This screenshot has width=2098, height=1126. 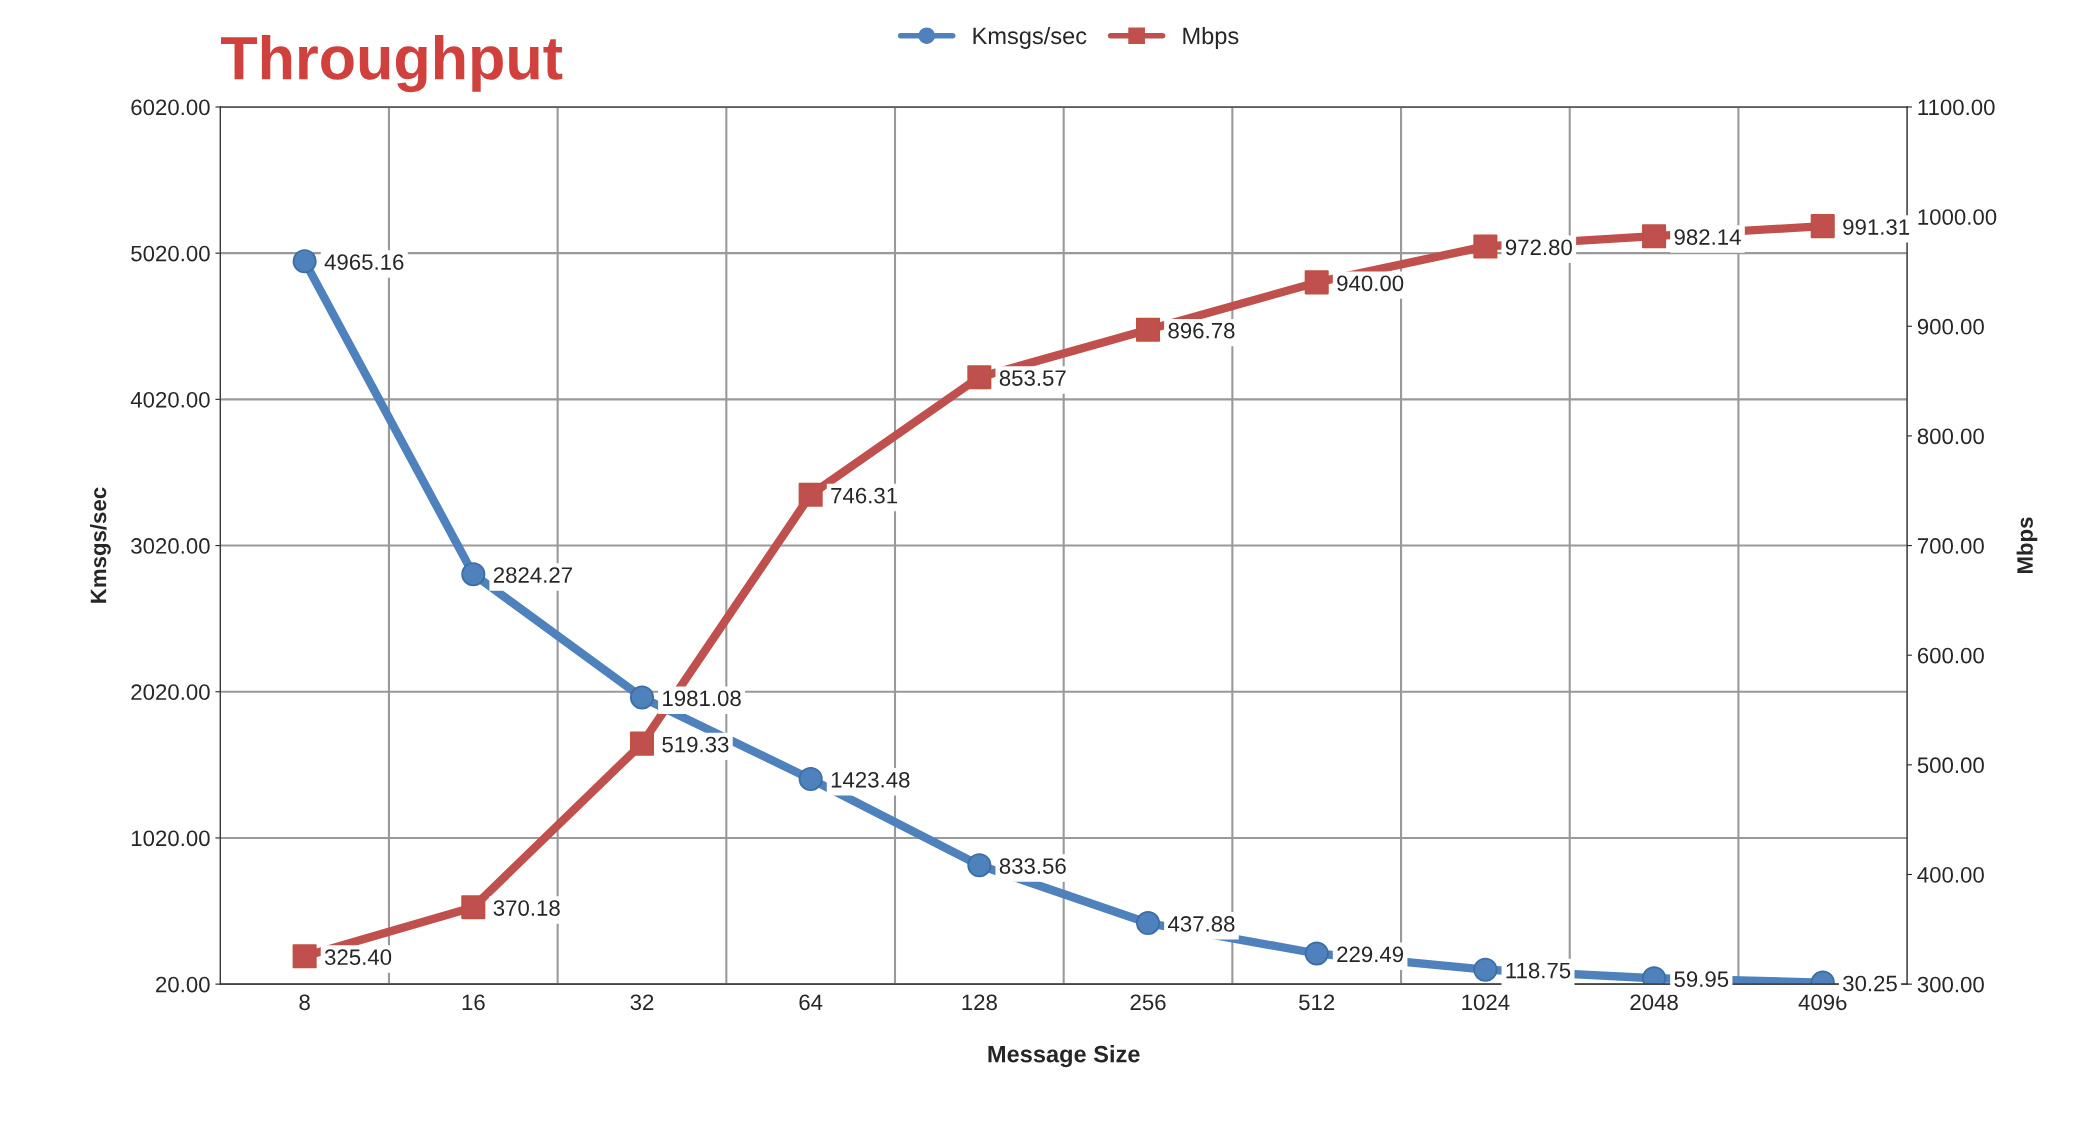 What do you see at coordinates (1876, 227) in the screenshot?
I see `data-label: 991.31` at bounding box center [1876, 227].